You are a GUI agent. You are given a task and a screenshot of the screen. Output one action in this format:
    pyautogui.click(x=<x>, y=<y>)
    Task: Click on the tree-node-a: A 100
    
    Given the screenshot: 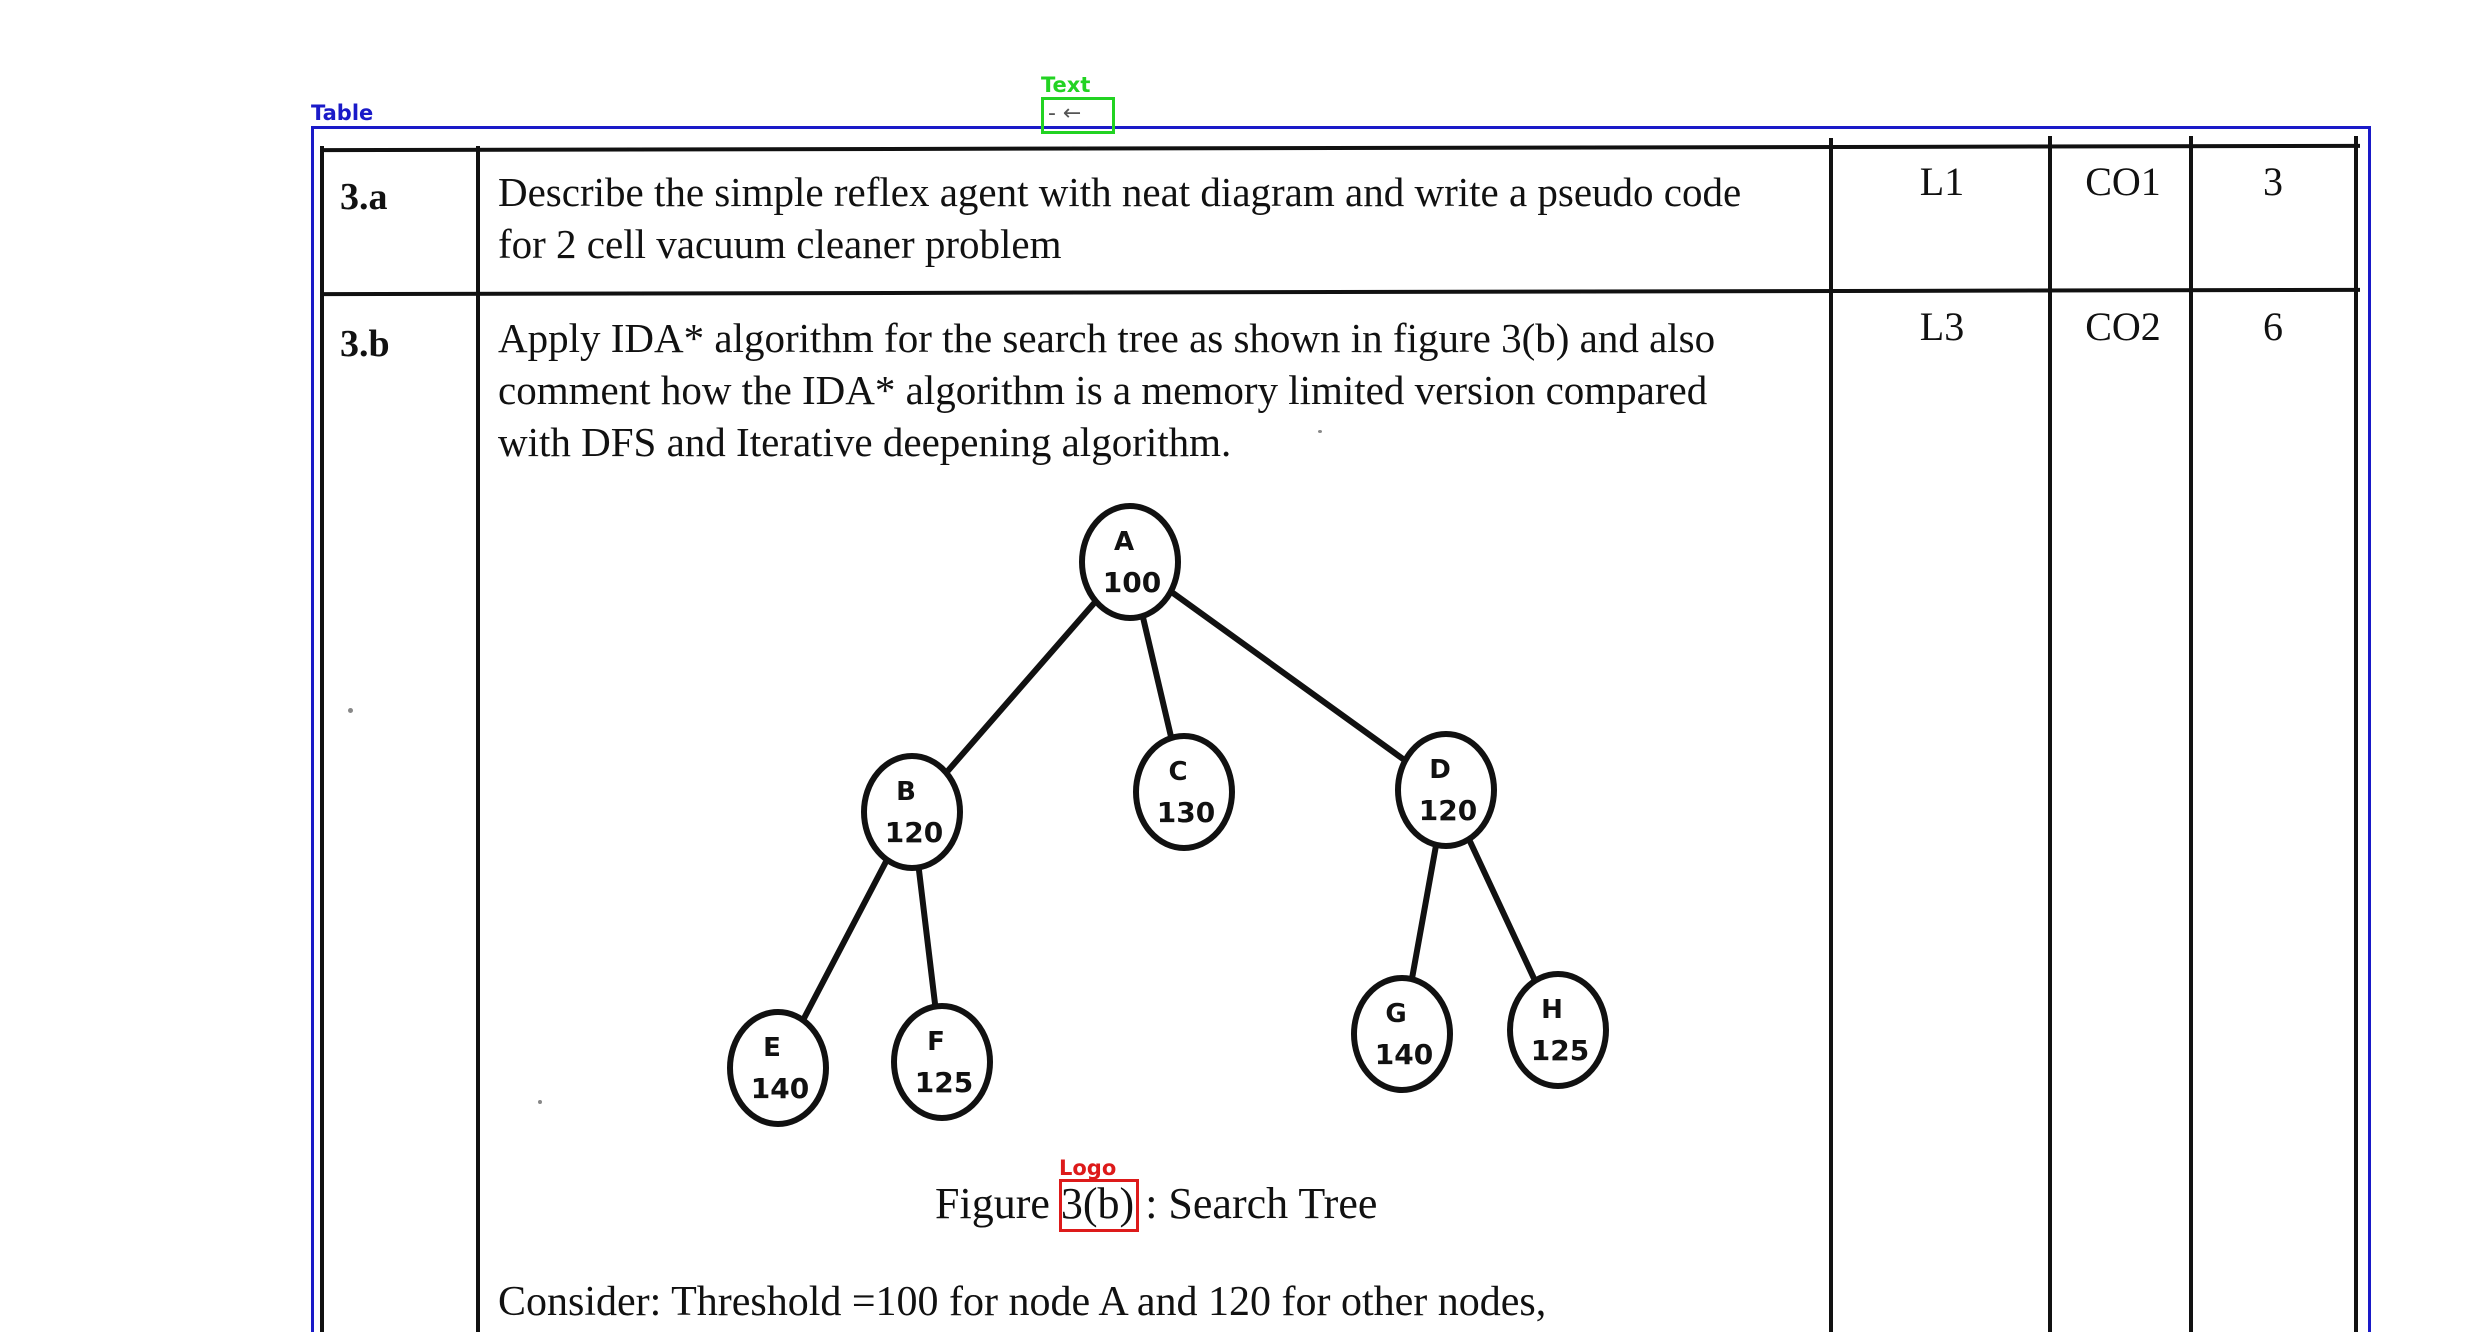 What is the action you would take?
    pyautogui.click(x=1130, y=562)
    